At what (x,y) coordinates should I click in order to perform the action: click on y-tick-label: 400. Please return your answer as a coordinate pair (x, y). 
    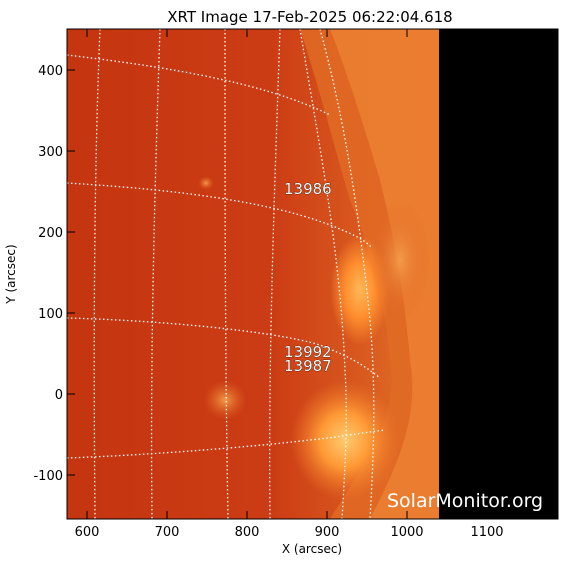
    Looking at the image, I should click on (50, 71).